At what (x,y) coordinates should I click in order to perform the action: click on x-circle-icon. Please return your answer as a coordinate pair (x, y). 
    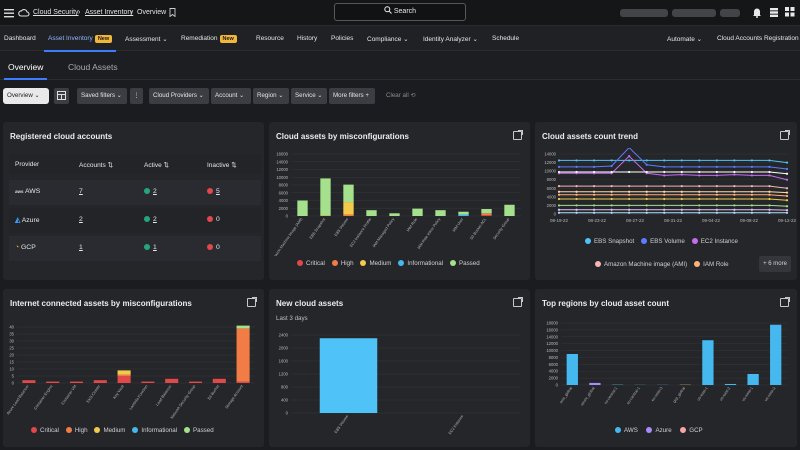
    Looking at the image, I should click on (210, 247).